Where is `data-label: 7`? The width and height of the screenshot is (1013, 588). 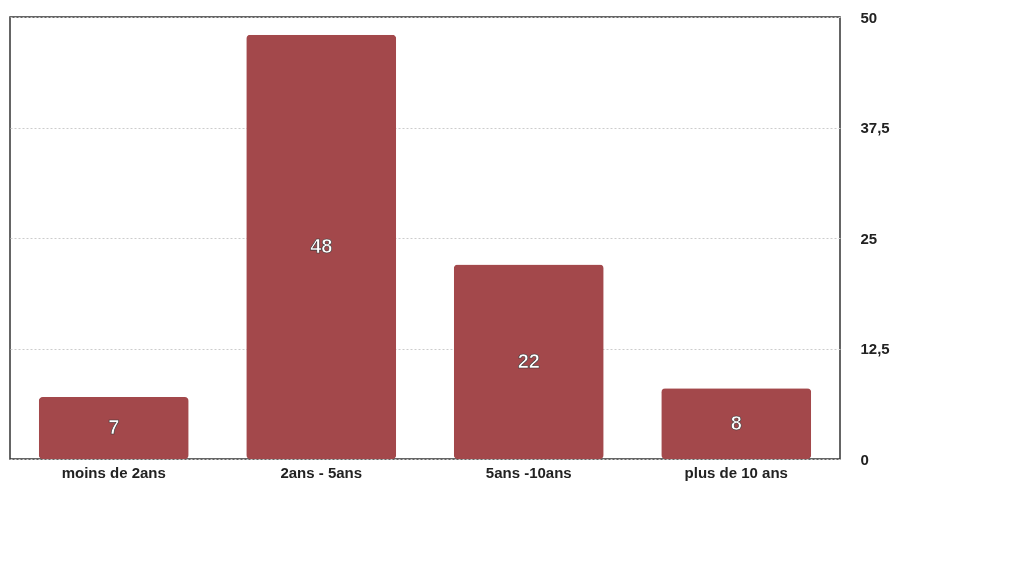 data-label: 7 is located at coordinates (114, 427).